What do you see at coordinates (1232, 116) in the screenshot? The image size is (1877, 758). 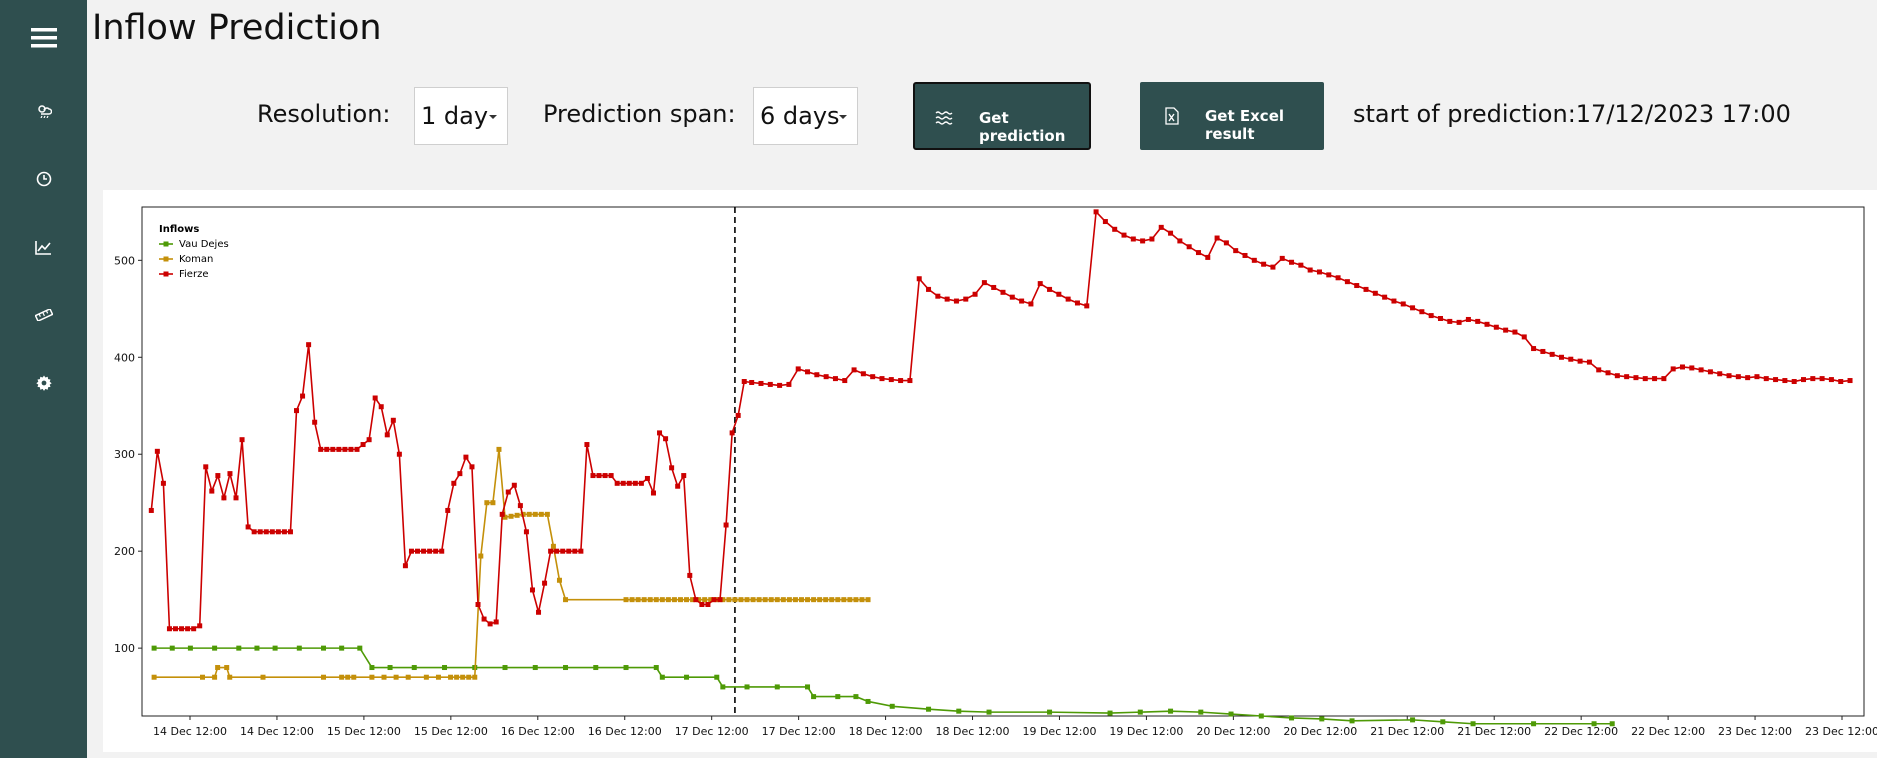 I see `get-excel-result-button: Get Excel result` at bounding box center [1232, 116].